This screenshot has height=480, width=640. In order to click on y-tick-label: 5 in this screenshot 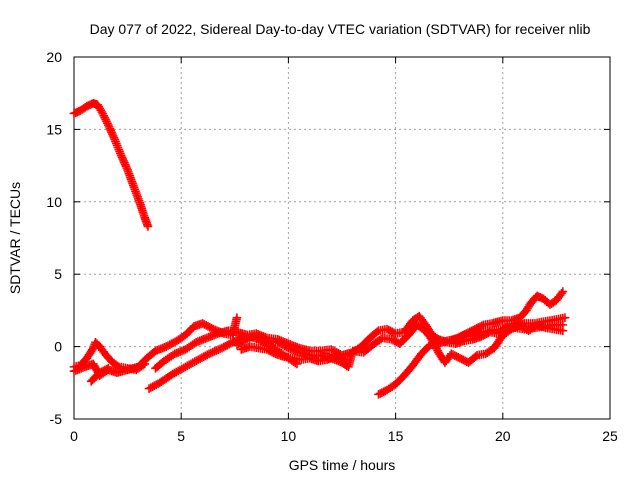, I will do `click(58, 274)`.